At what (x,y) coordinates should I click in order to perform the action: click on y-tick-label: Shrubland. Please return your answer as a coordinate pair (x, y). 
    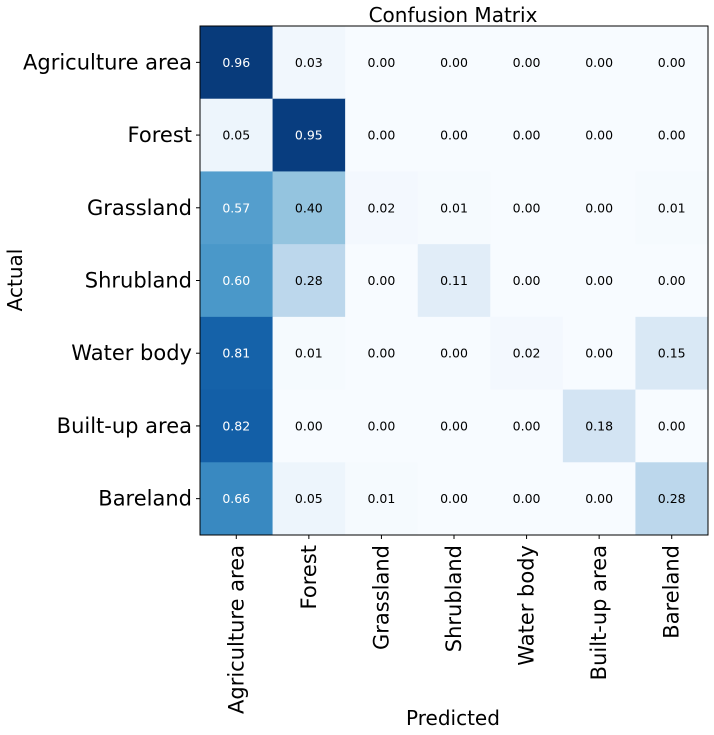
    Looking at the image, I should click on (138, 281).